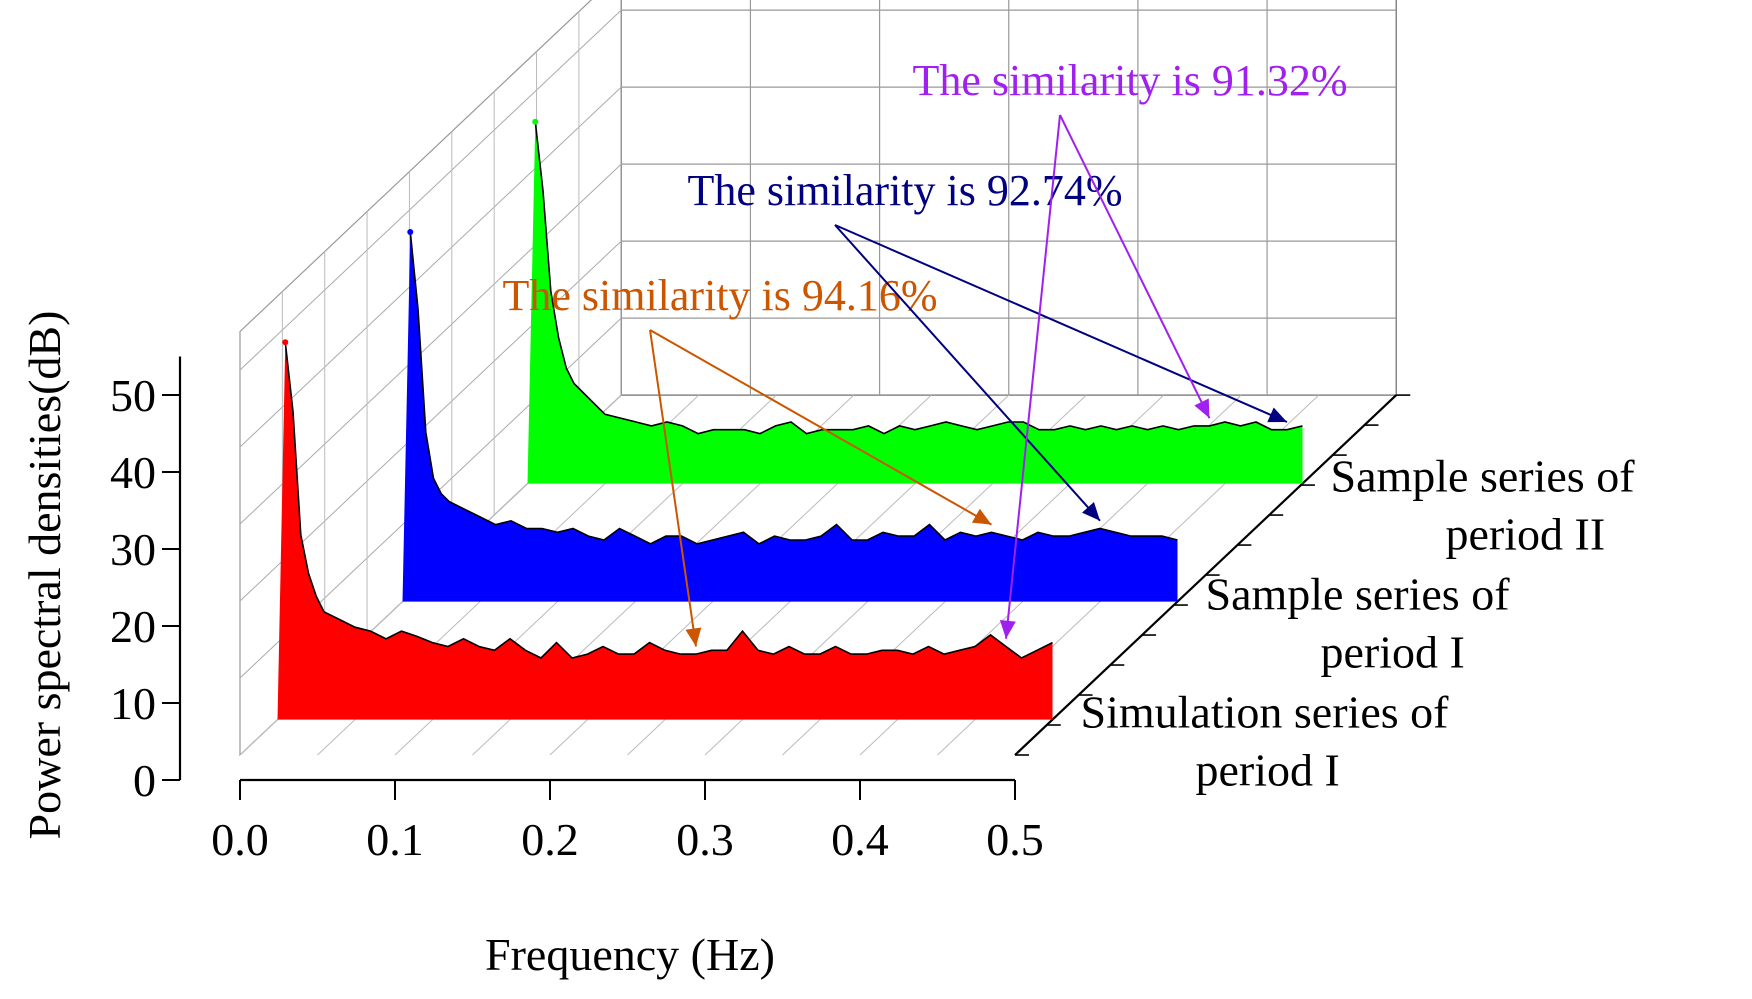 This screenshot has height=999, width=1752. I want to click on x-tick-label: 0.0, so click(240, 839).